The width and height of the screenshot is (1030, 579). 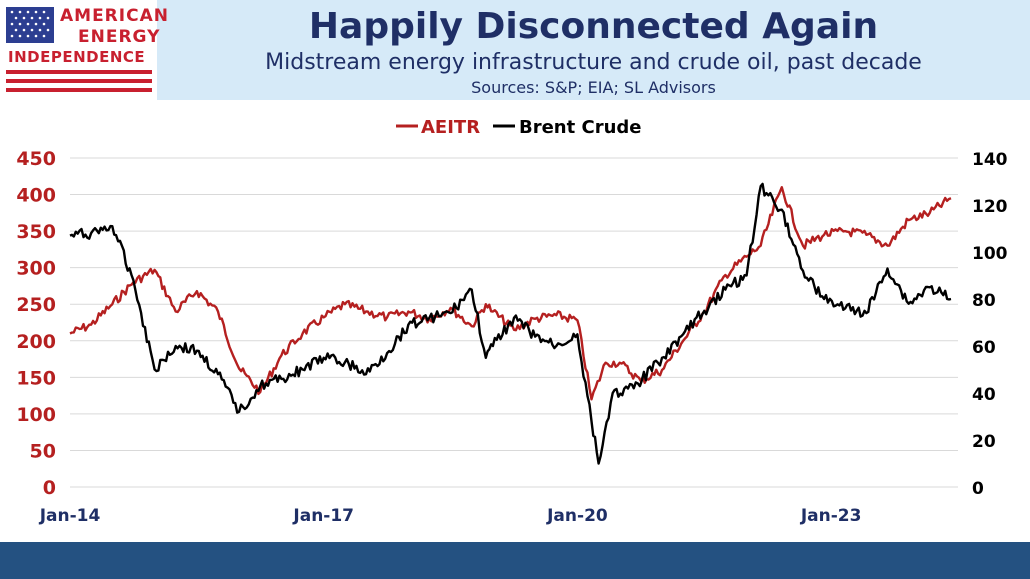 What do you see at coordinates (990, 254) in the screenshot?
I see `right-axis-tick-label: 100` at bounding box center [990, 254].